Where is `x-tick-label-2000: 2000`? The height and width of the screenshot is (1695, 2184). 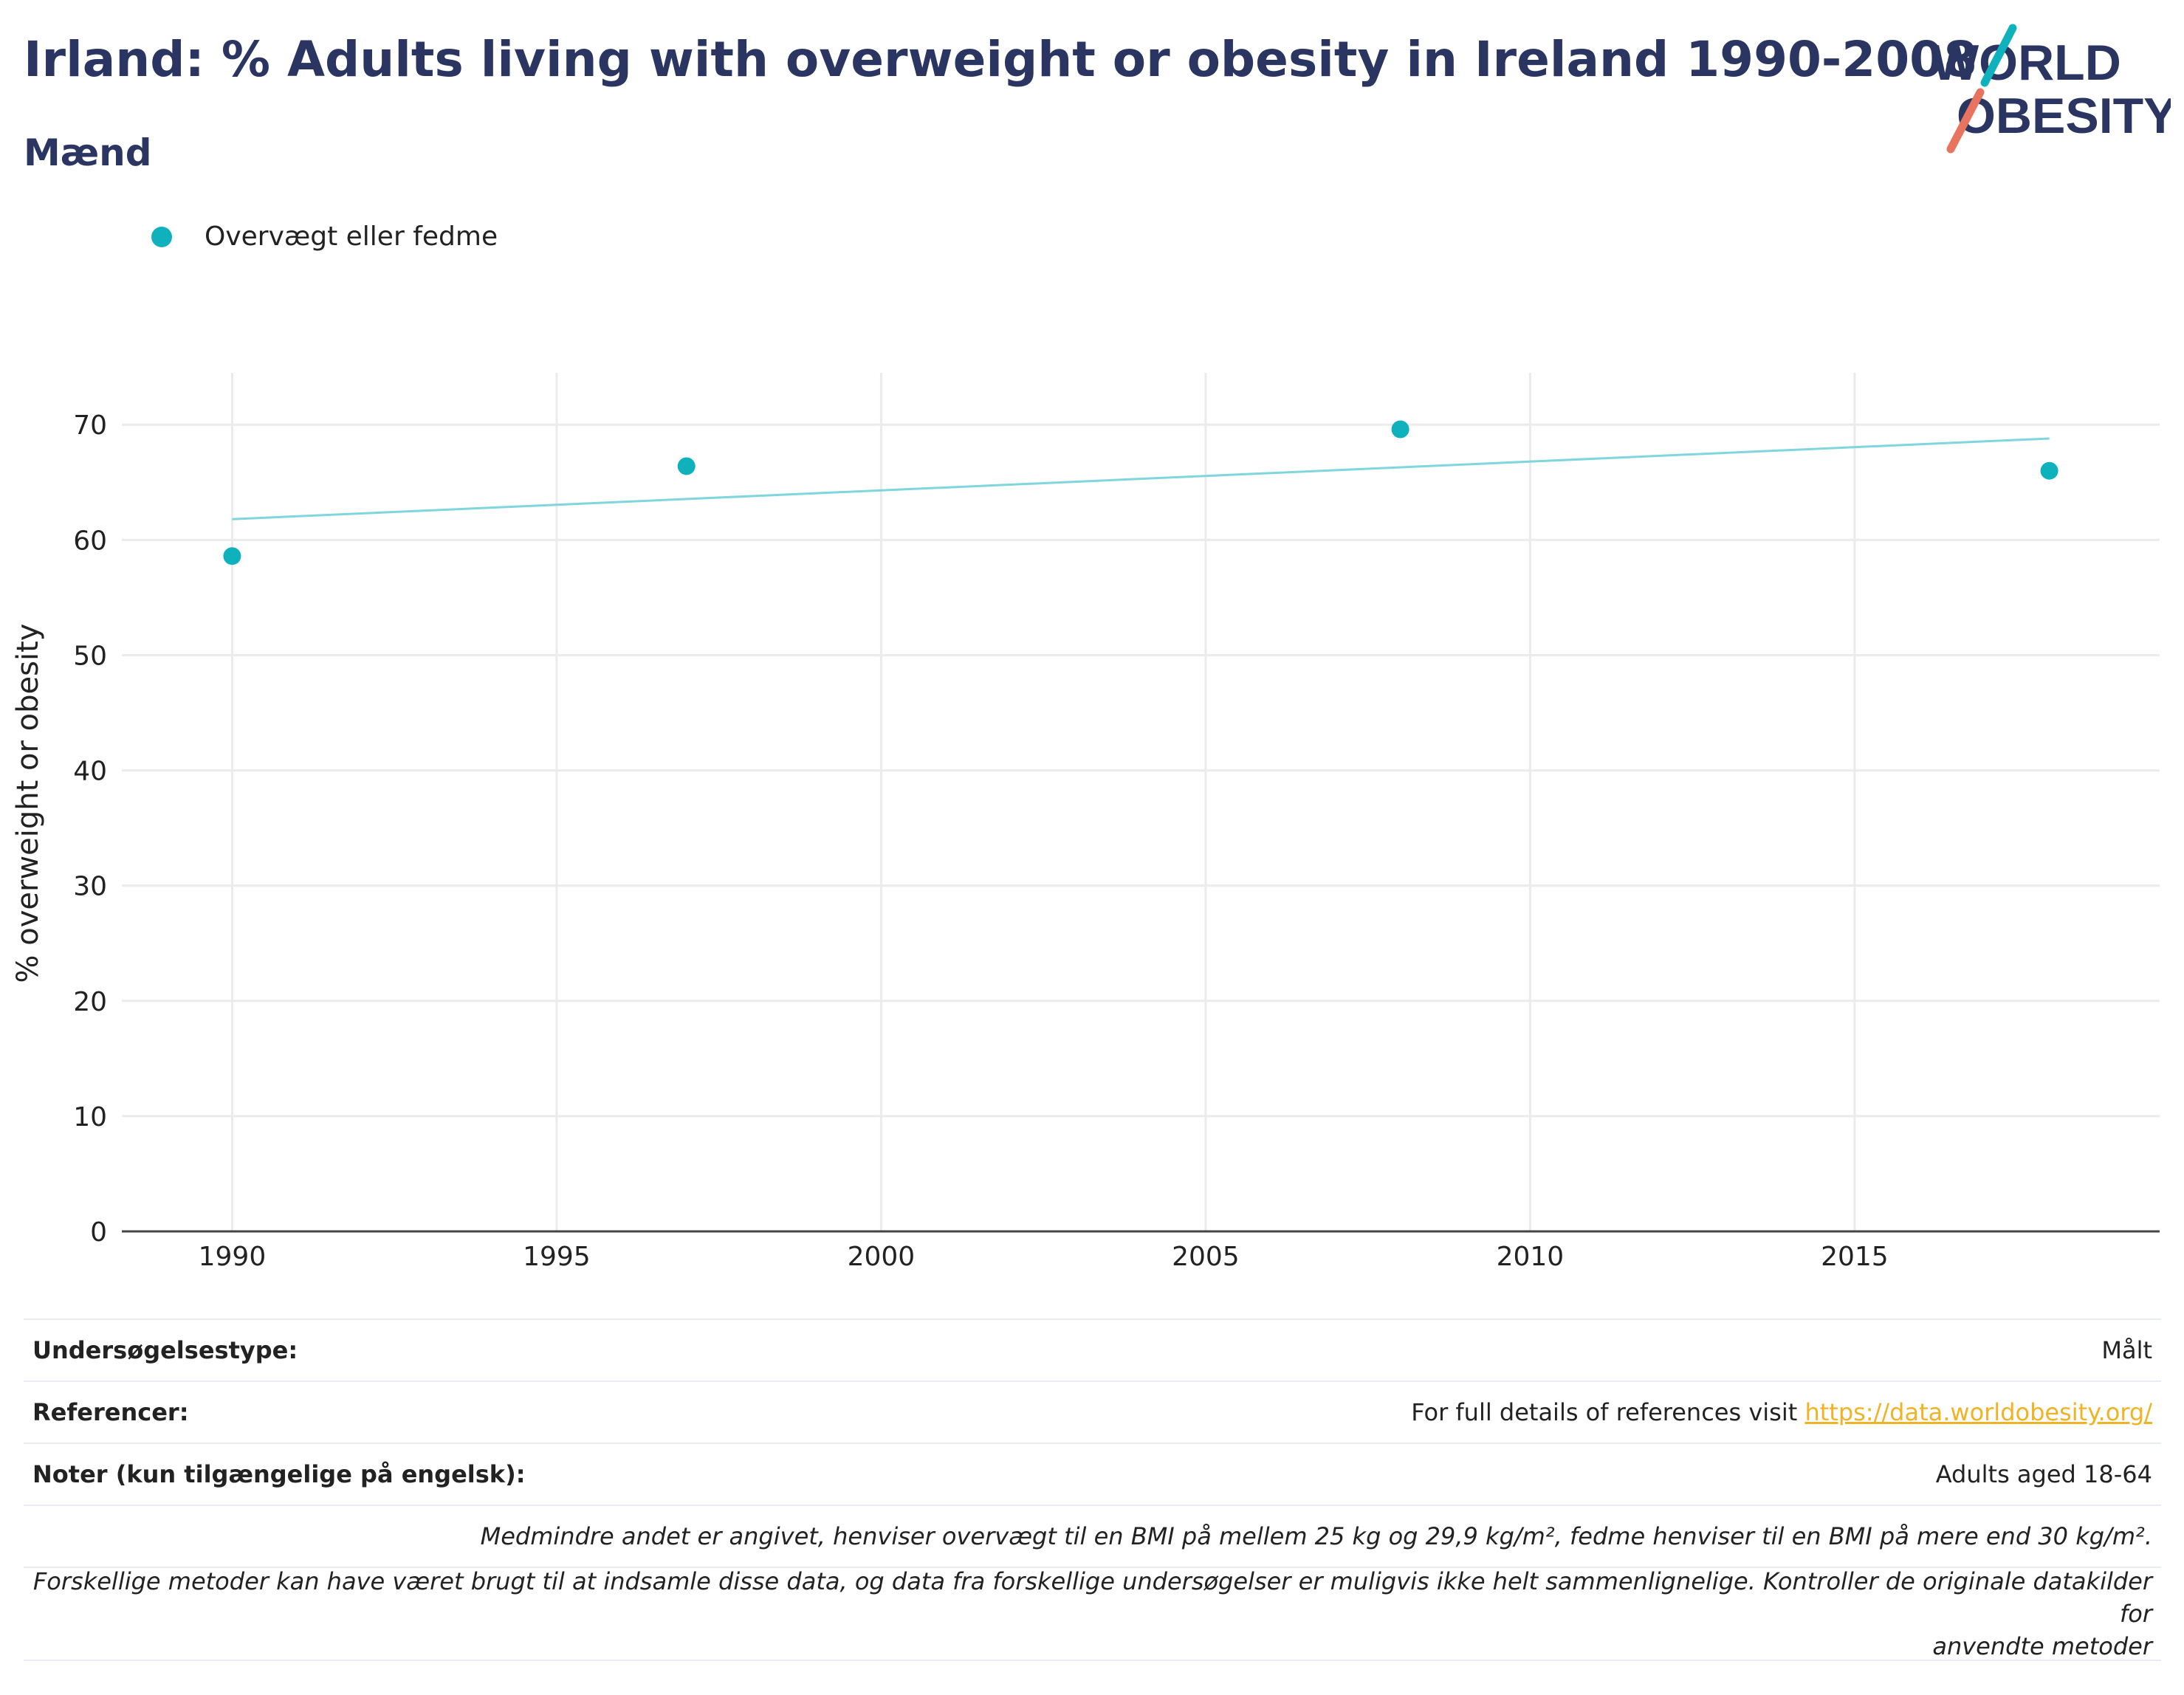 x-tick-label-2000: 2000 is located at coordinates (882, 1257).